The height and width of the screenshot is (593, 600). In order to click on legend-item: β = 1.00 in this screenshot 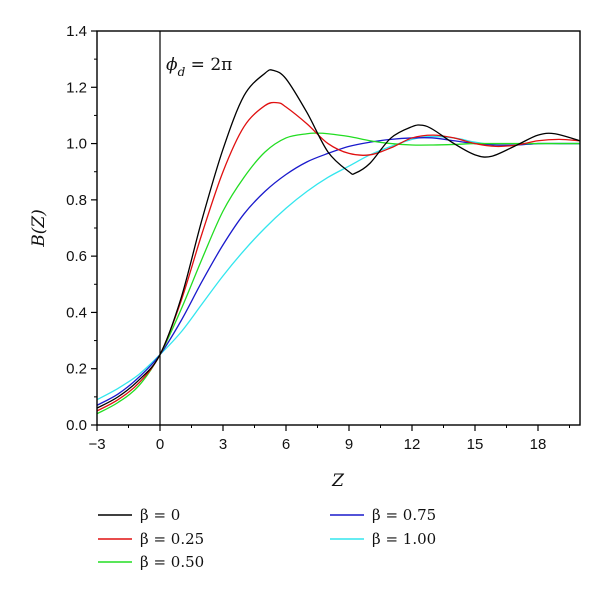, I will do `click(383, 539)`.